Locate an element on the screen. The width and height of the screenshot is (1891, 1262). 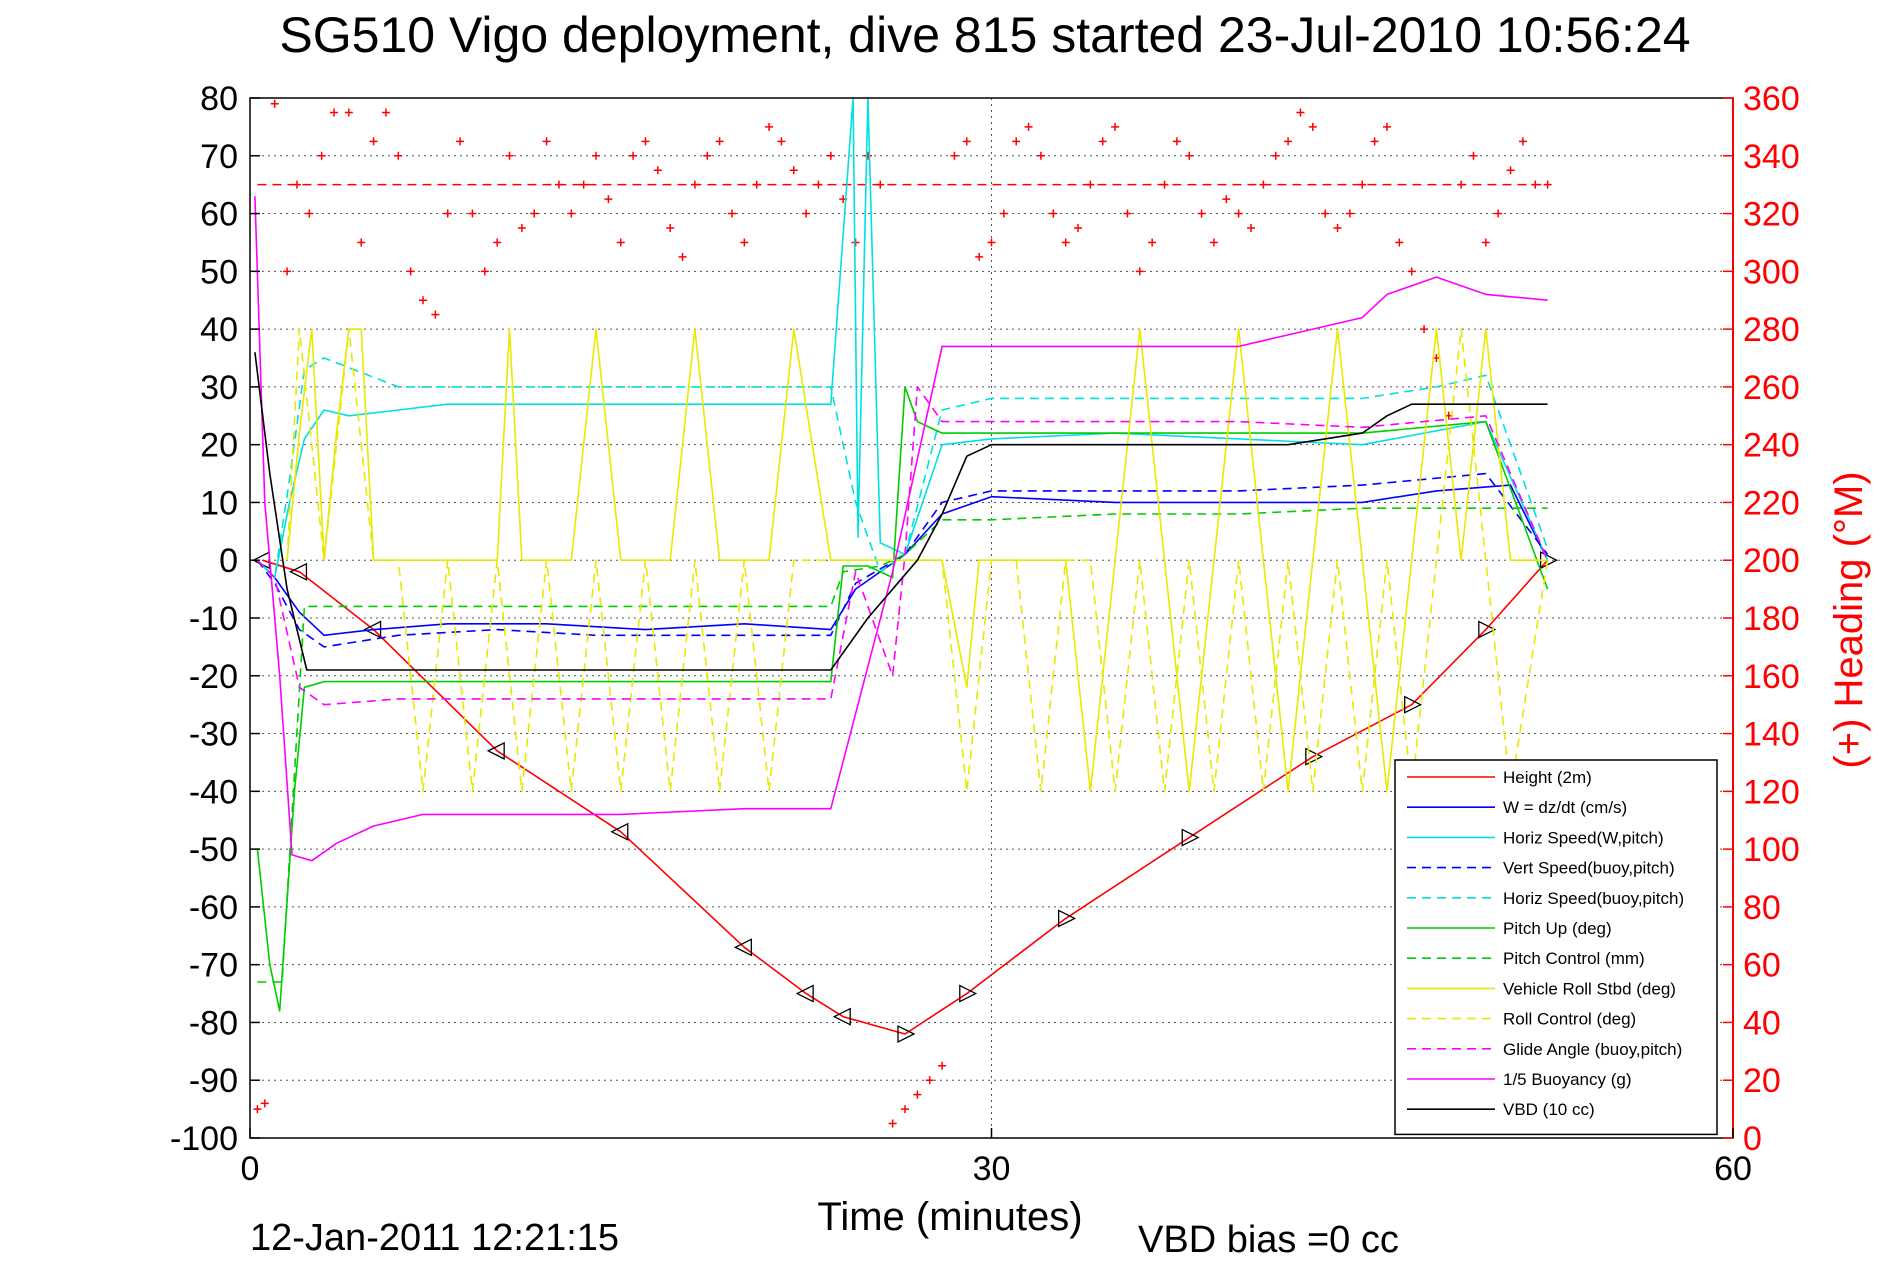
x-tick-label: 30 is located at coordinates (992, 1169).